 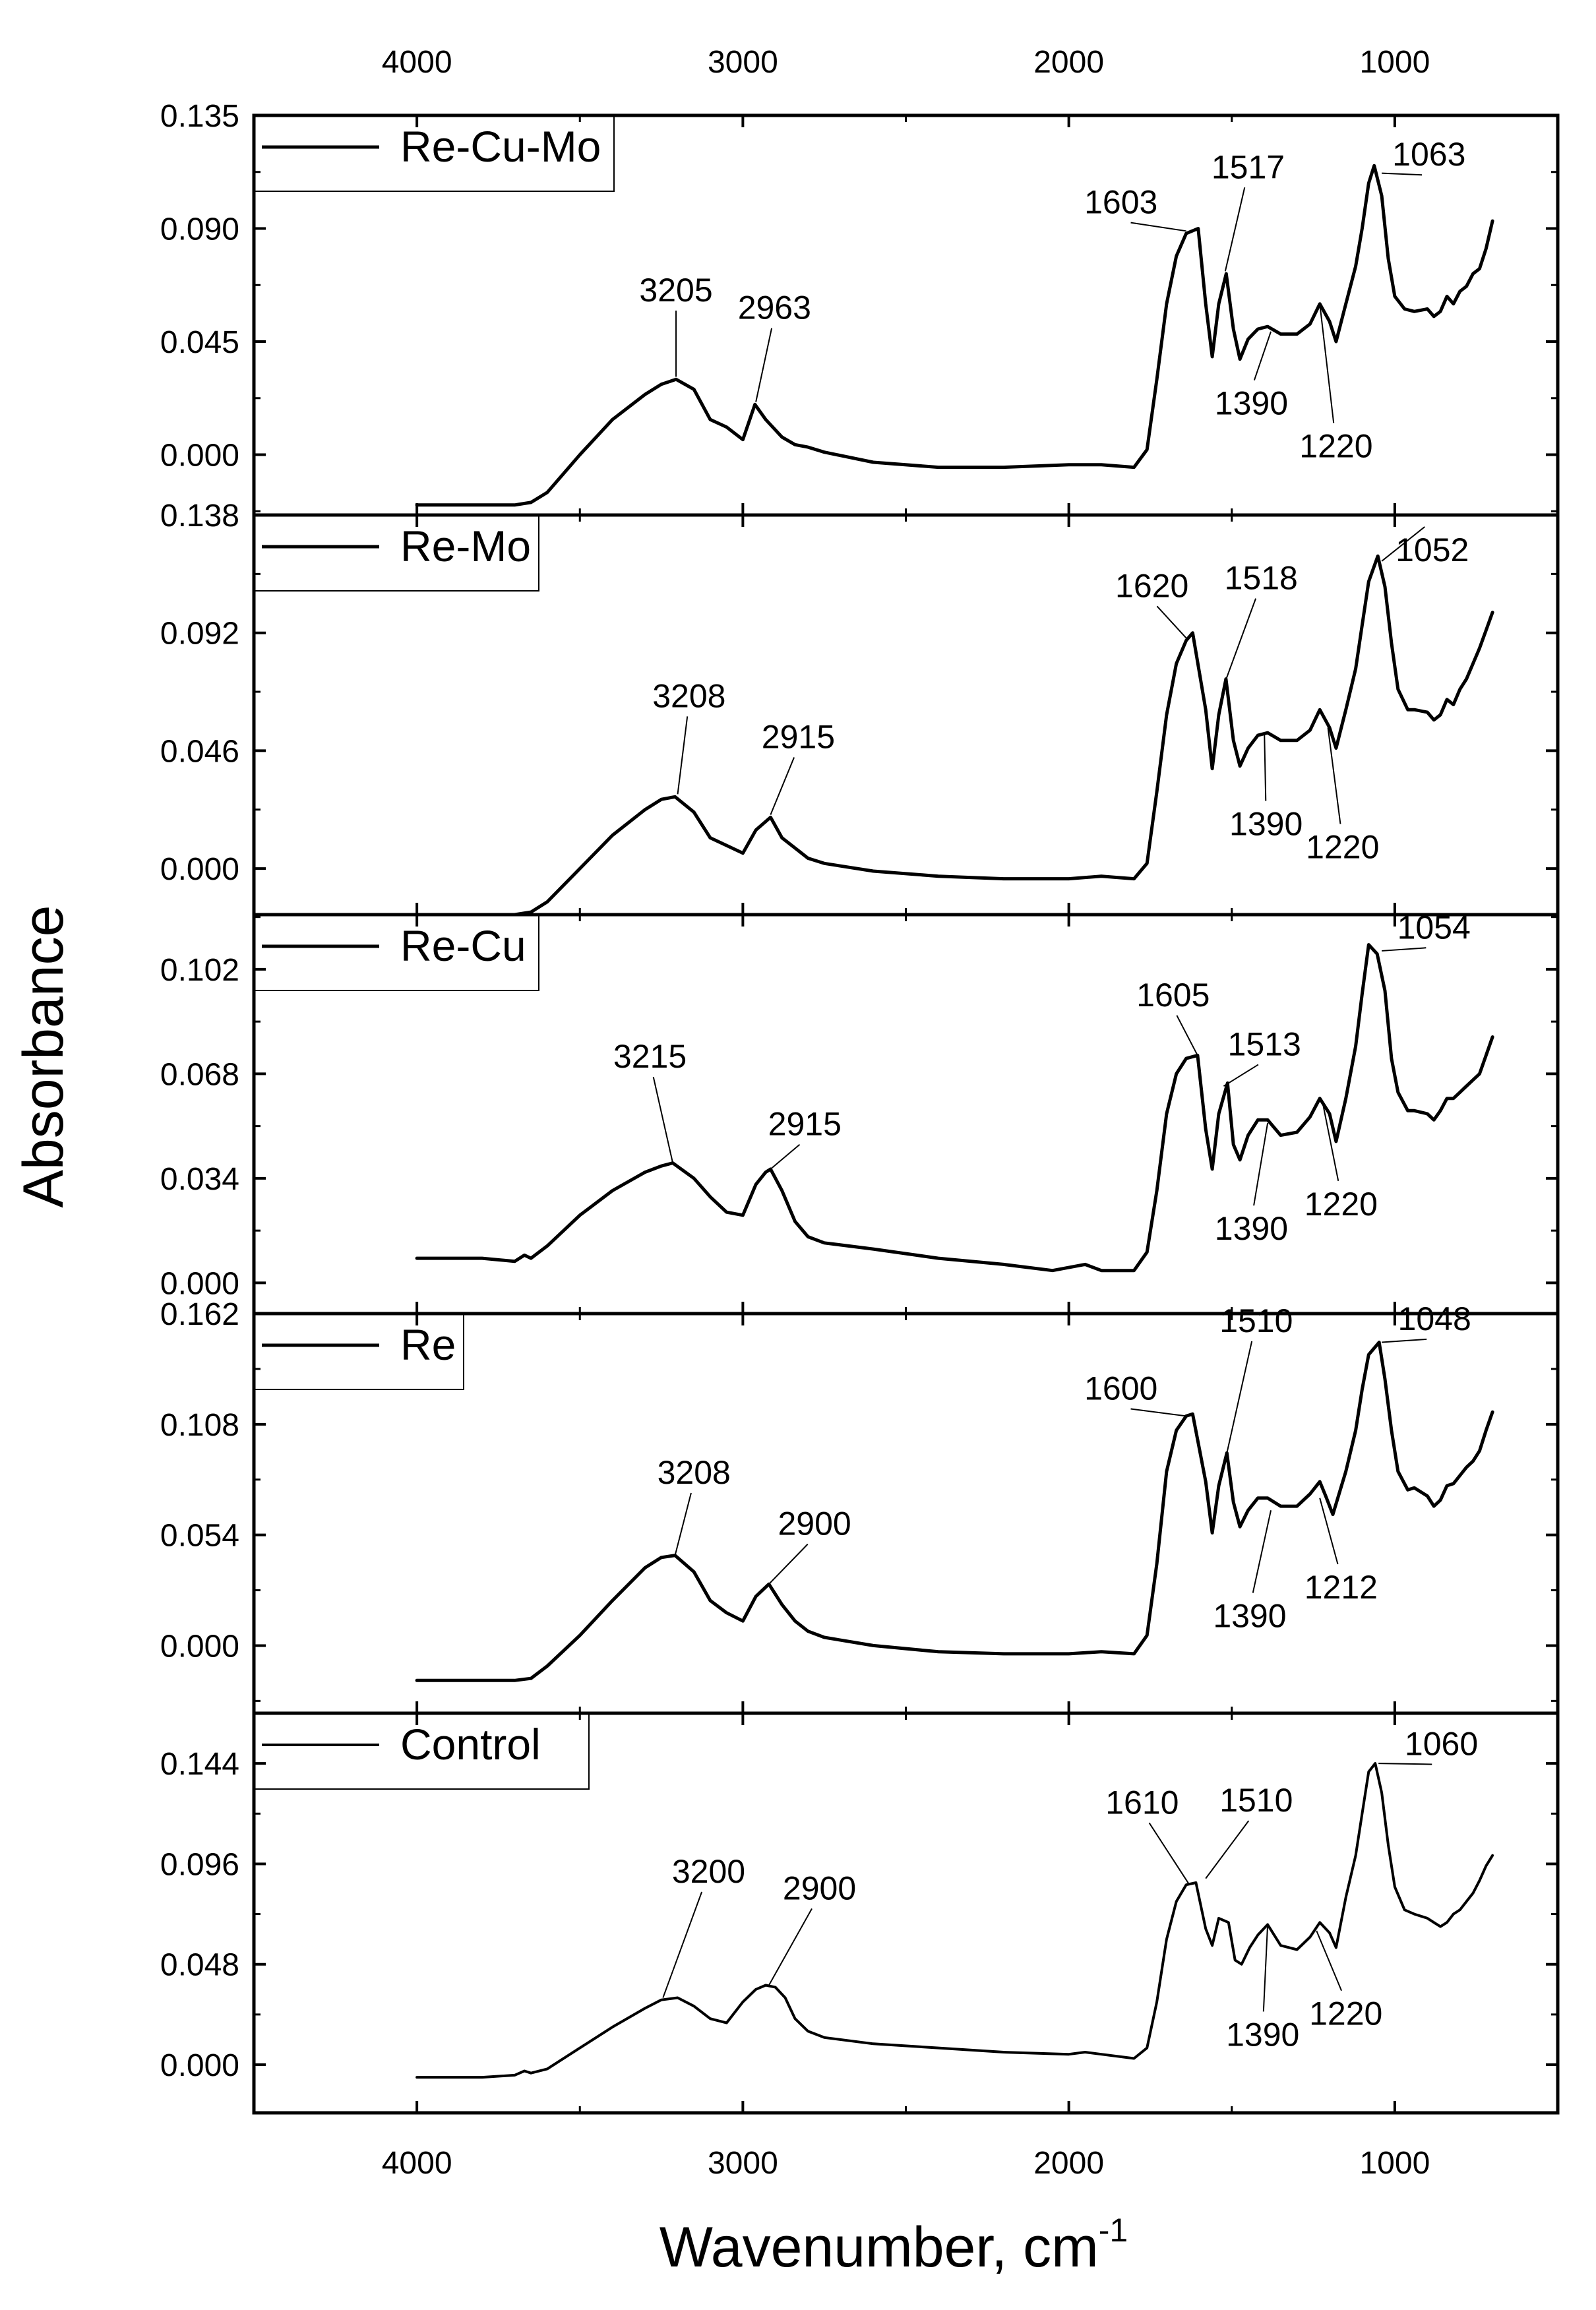 I want to click on x-tick-label-bottom: 1000, so click(x=1394, y=2163).